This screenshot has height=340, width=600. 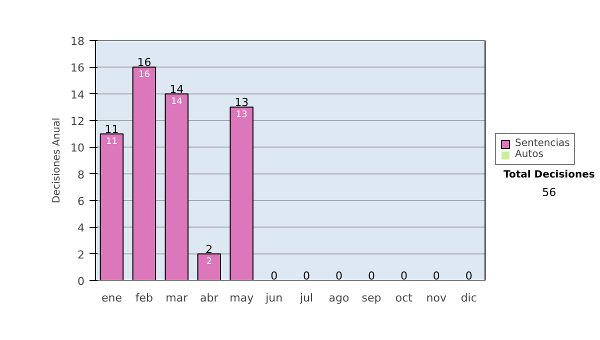 I want to click on text: 56, so click(x=549, y=193).